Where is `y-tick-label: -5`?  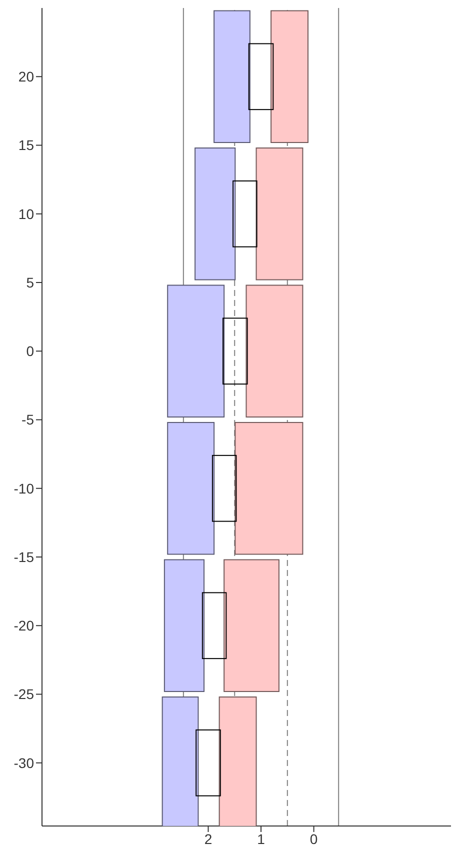
y-tick-label: -5 is located at coordinates (28, 420).